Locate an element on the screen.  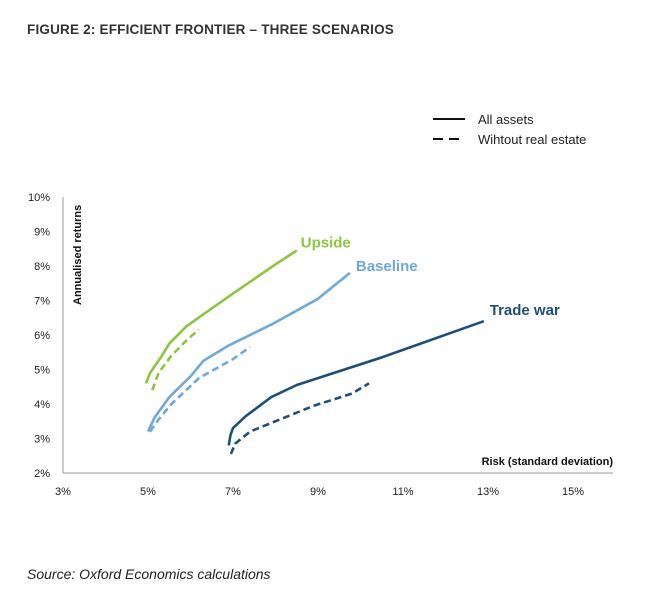
upside-label: Upside is located at coordinates (326, 242).